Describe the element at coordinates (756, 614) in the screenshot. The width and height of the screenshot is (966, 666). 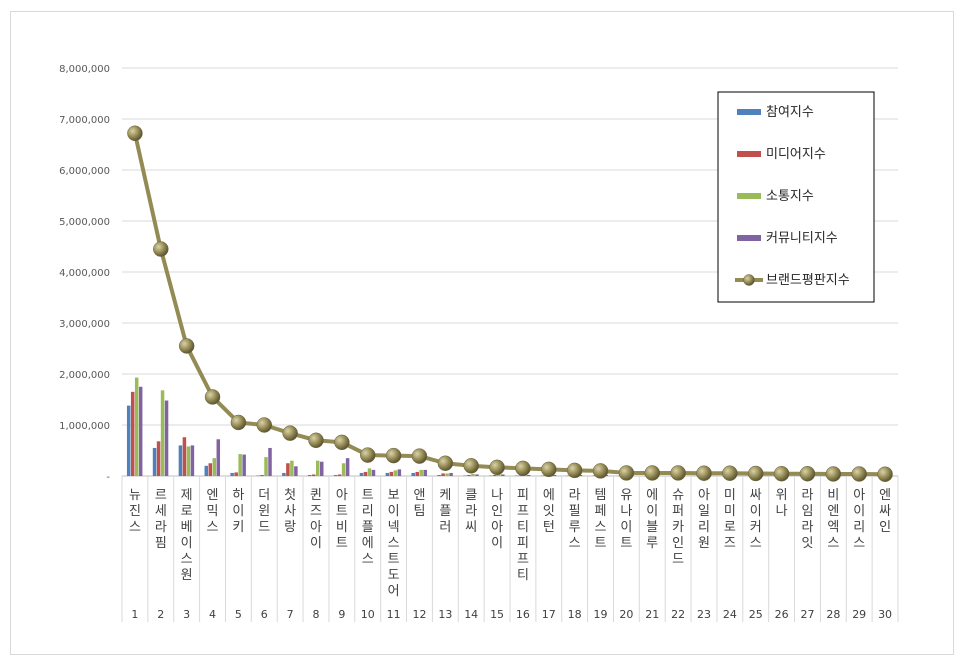
I see `category-number: 25` at that location.